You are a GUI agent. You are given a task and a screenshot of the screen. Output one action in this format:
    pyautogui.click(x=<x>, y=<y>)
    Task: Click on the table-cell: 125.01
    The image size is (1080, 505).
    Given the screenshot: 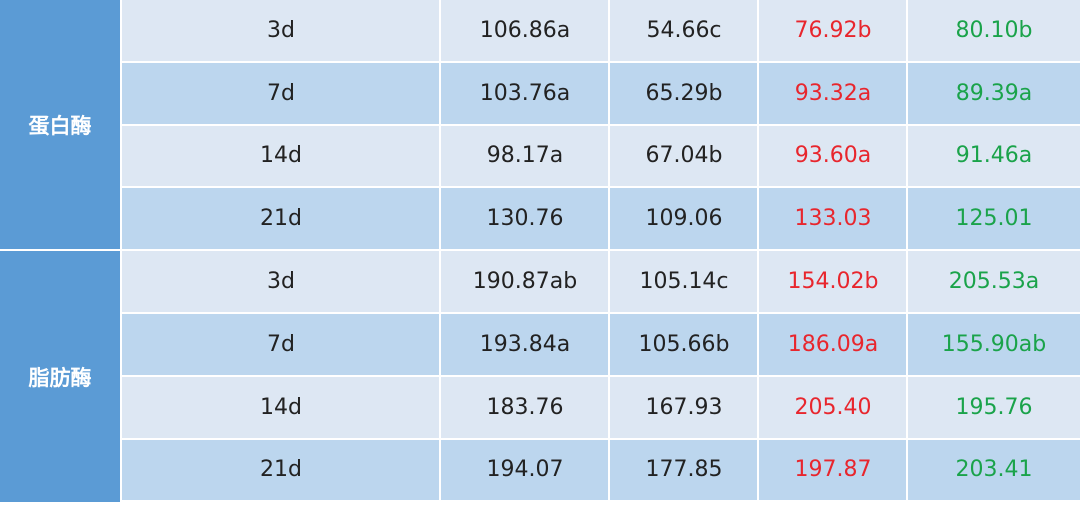 What is the action you would take?
    pyautogui.click(x=993, y=220)
    